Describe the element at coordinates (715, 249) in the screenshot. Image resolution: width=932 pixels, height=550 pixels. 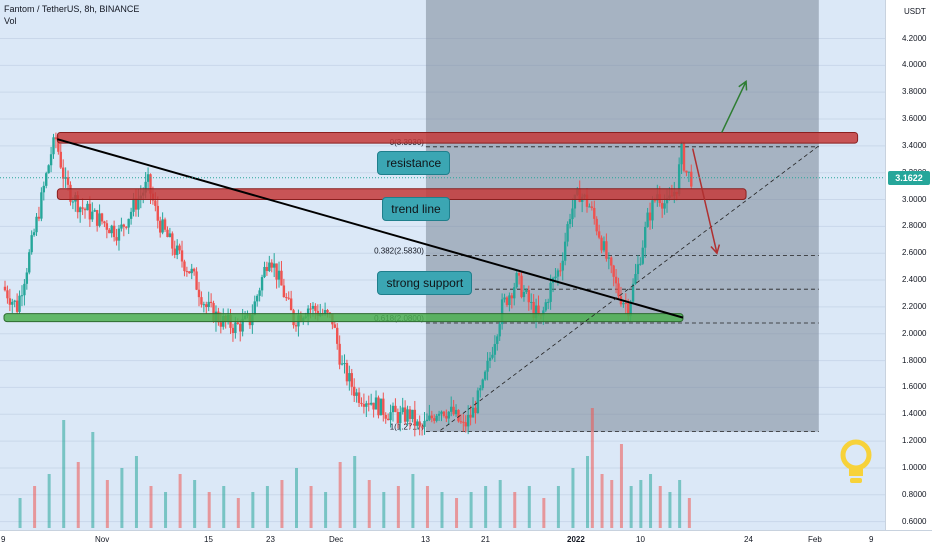
I see `down-arrowhead-icon` at that location.